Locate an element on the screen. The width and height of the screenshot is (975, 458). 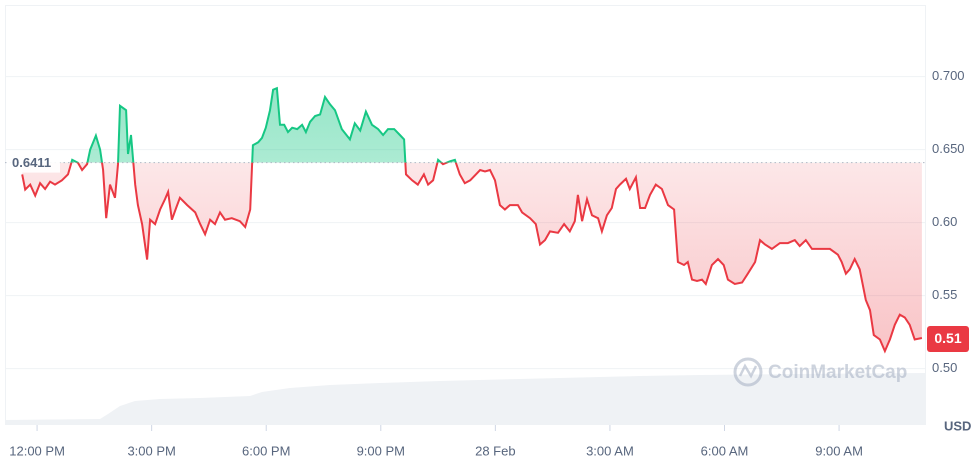
unit-label: USD is located at coordinates (957, 425).